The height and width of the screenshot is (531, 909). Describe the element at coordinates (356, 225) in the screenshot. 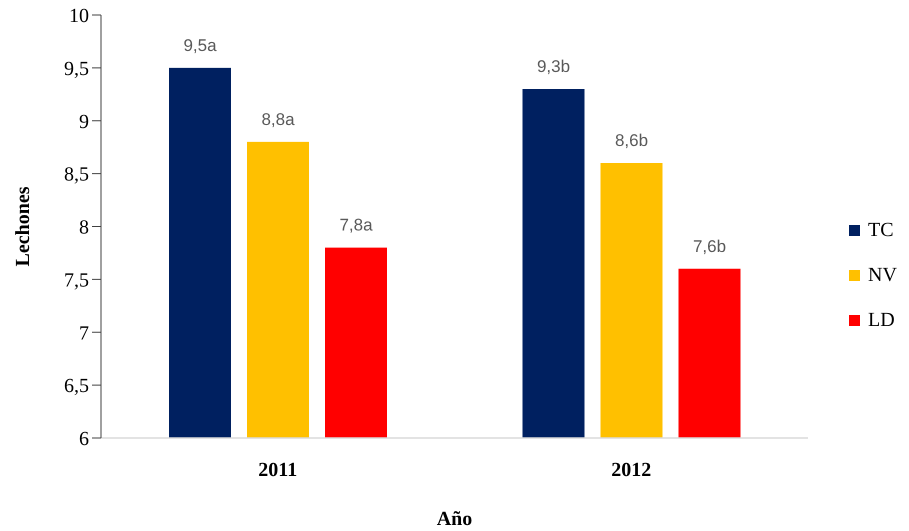

I see `data-label: 7,8a` at that location.